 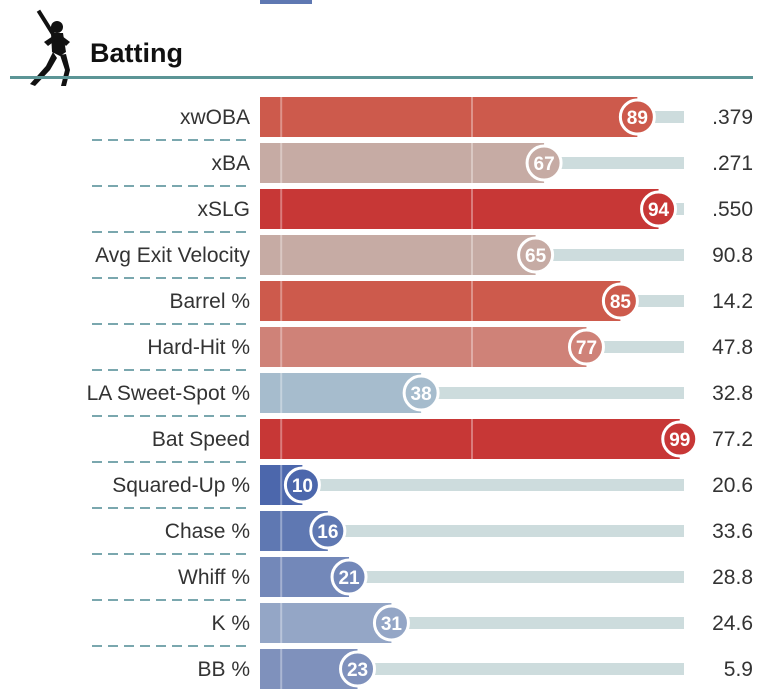 What do you see at coordinates (136, 53) in the screenshot?
I see `section-title: Batting` at bounding box center [136, 53].